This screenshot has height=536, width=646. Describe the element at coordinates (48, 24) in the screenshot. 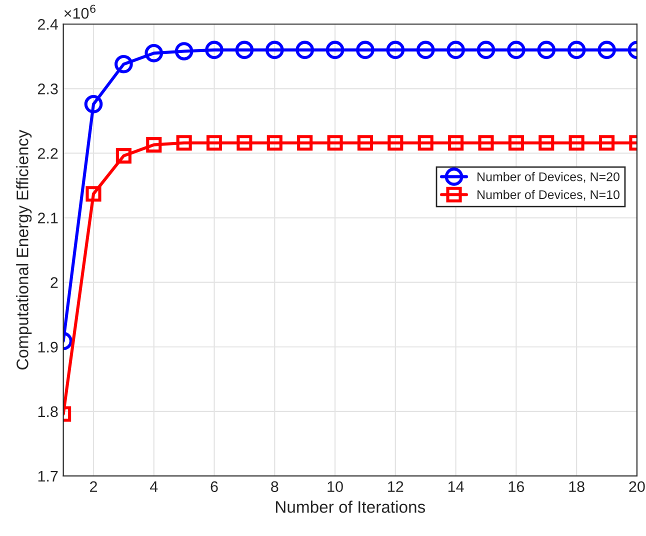

I see `y-tick-label: 2.4` at that location.